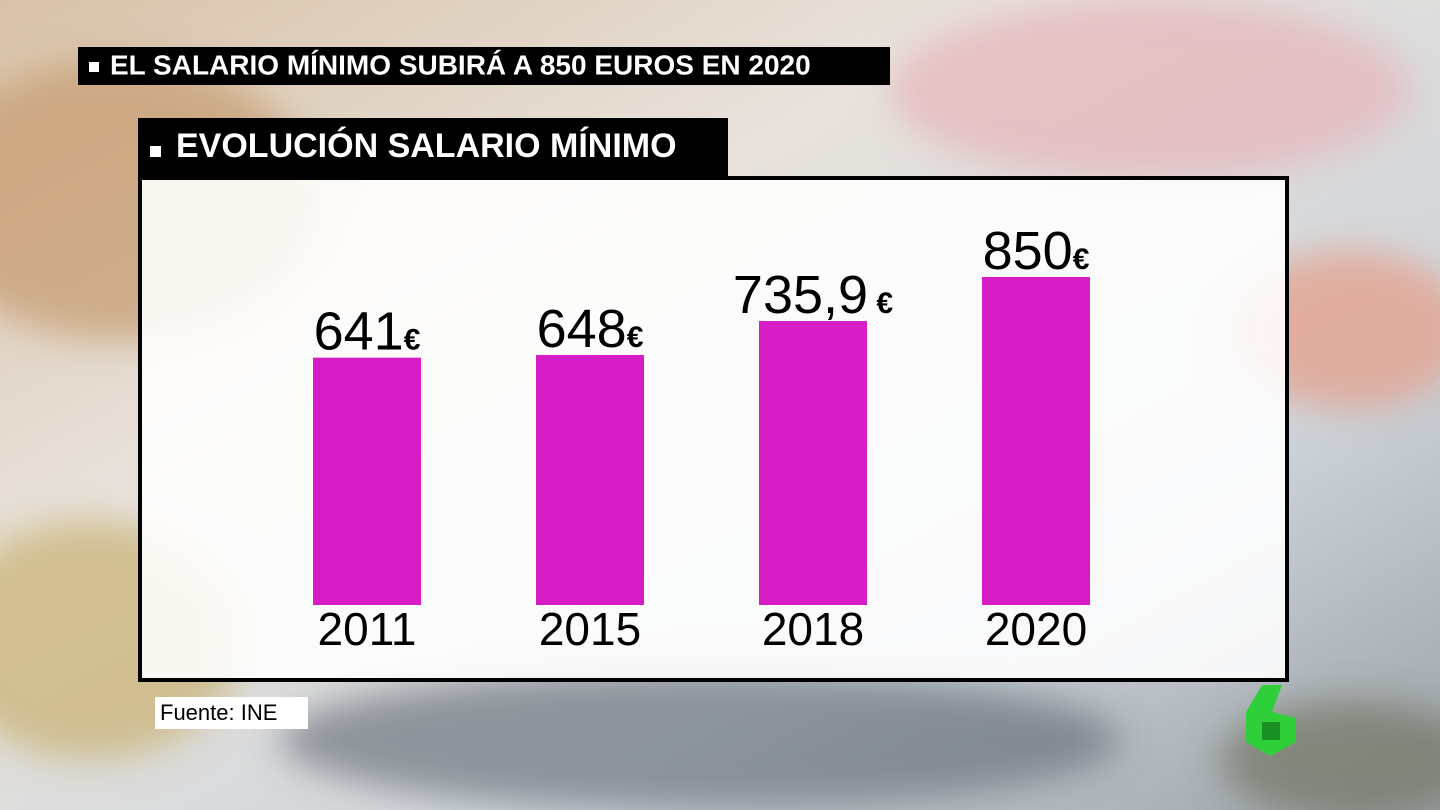 The width and height of the screenshot is (1440, 810). What do you see at coordinates (218, 712) in the screenshot?
I see `source: Fuente: INE` at bounding box center [218, 712].